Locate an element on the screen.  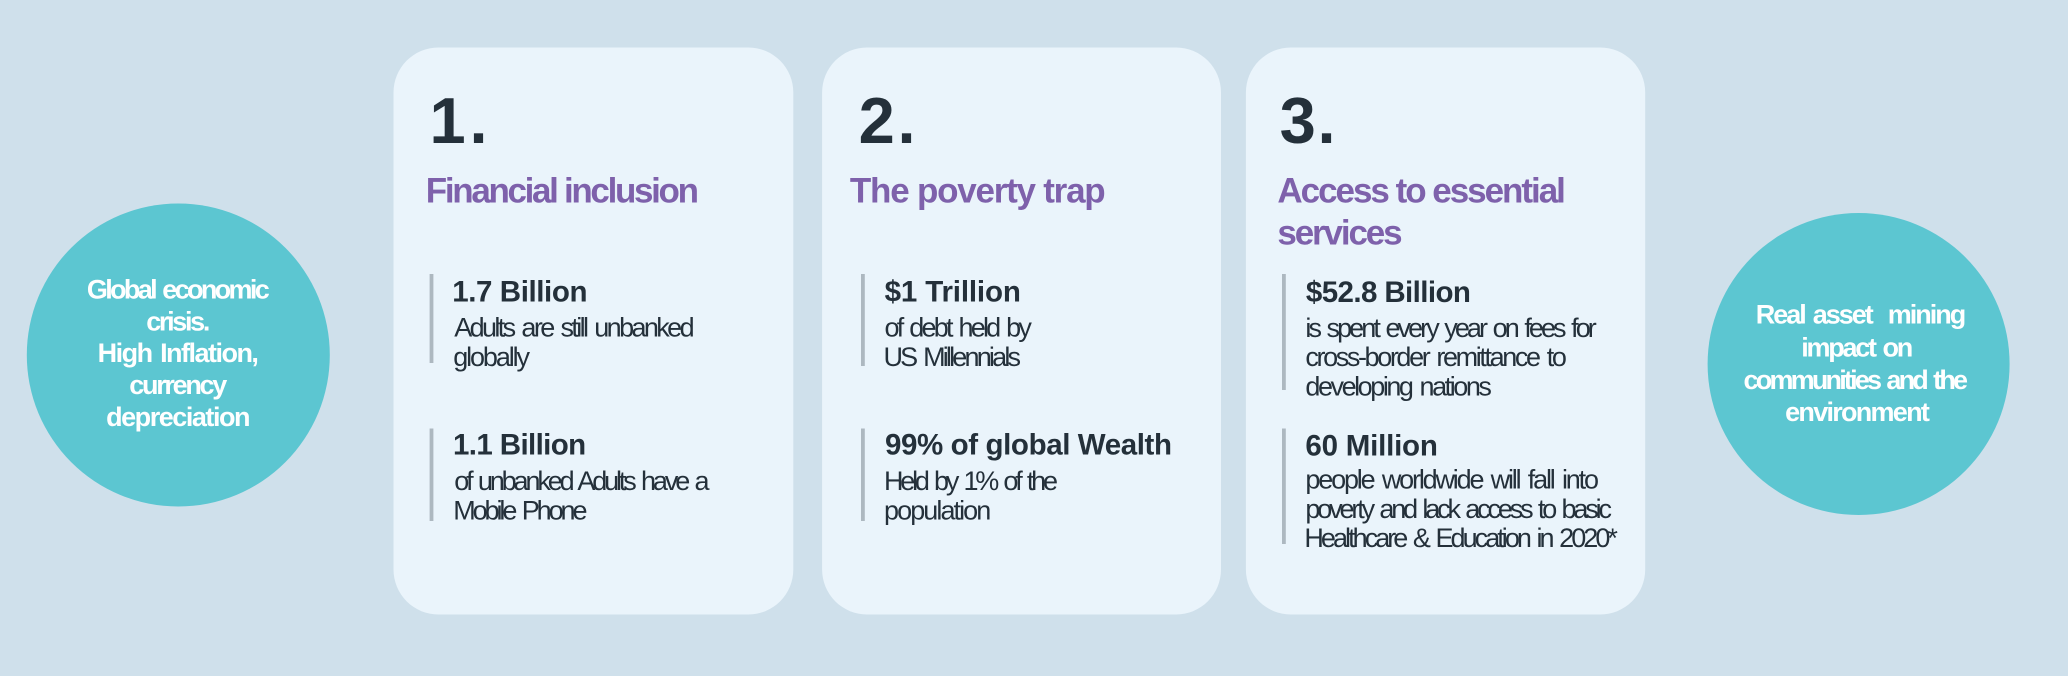
svg-text: Access to essential is located at coordinates (1421, 191).